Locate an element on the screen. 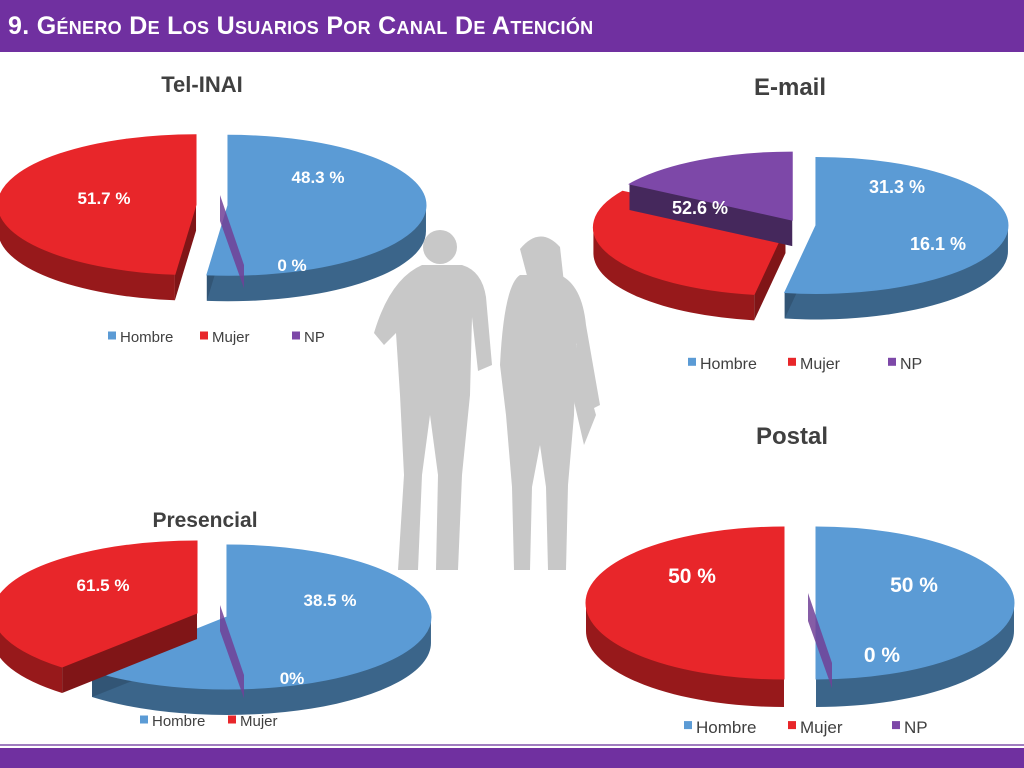  couple-silhouette-image is located at coordinates (487, 400).